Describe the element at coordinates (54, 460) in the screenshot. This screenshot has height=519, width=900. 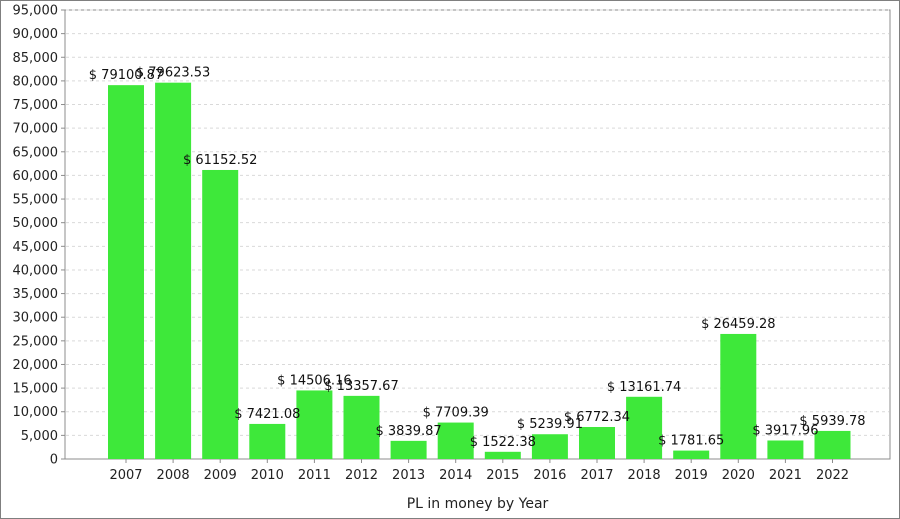
I see `y-tick-label: 0` at that location.